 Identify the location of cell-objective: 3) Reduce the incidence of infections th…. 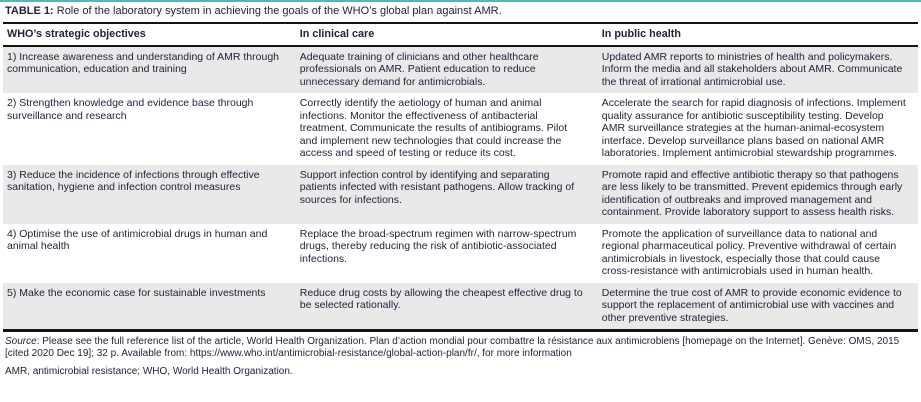
(149, 194).